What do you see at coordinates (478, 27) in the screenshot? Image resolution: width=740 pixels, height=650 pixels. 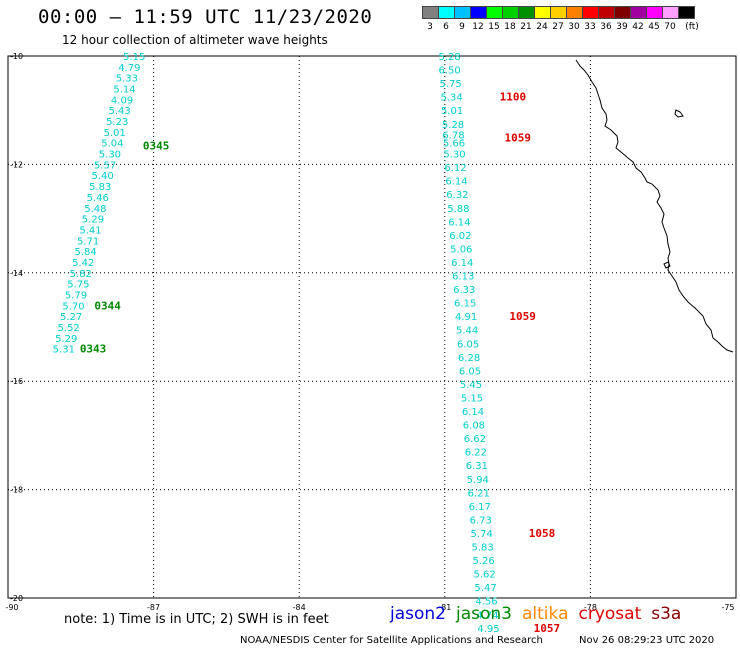 I see `colorbar-label: 12` at bounding box center [478, 27].